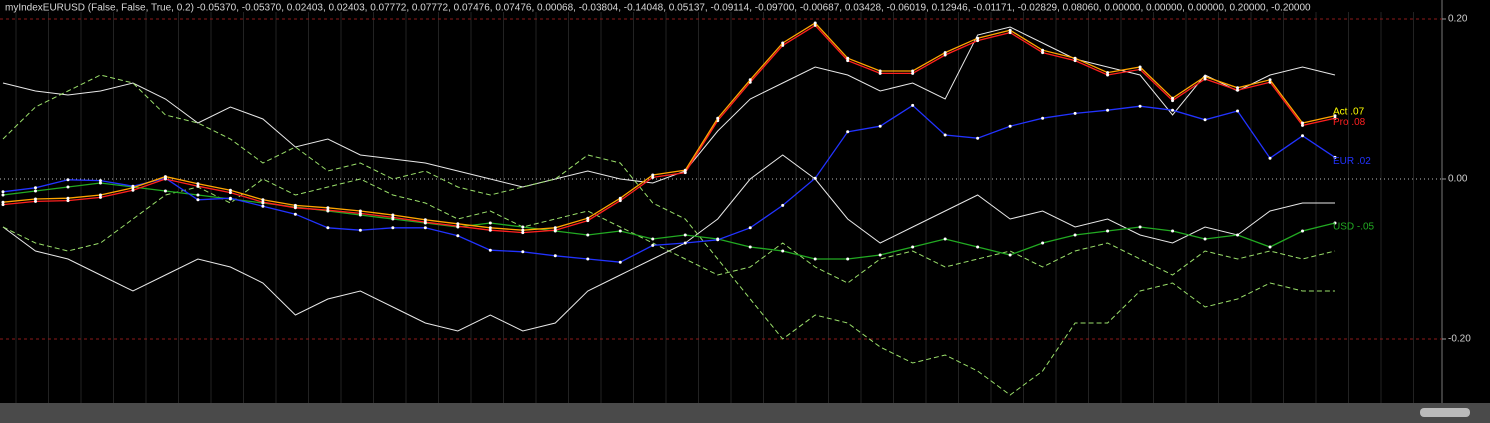 This screenshot has height=423, width=1490. What do you see at coordinates (1459, 339) in the screenshot?
I see `y-tick-label: -0.20` at bounding box center [1459, 339].